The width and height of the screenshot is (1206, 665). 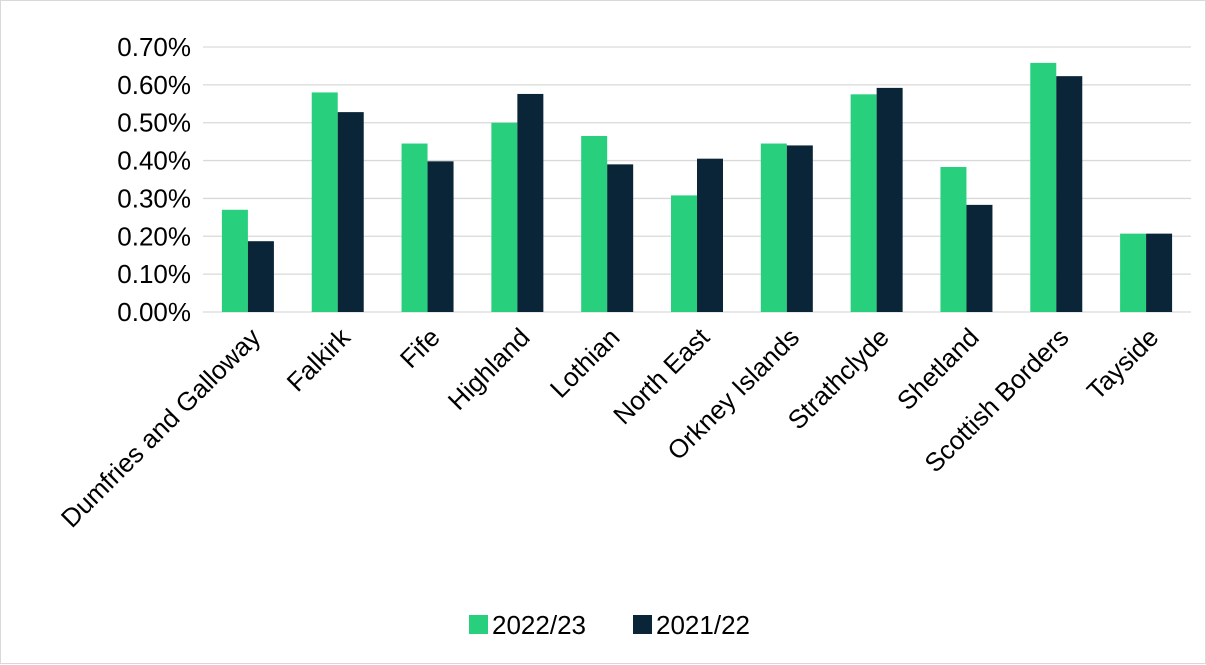 I want to click on y-tick-label: 0.10%, so click(x=154, y=274).